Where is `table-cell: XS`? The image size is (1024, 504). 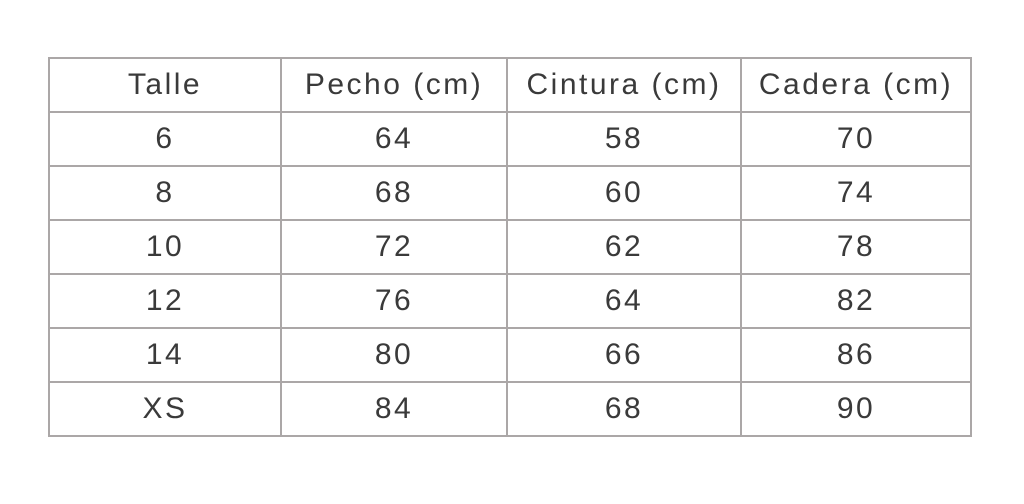 table-cell: XS is located at coordinates (165, 409).